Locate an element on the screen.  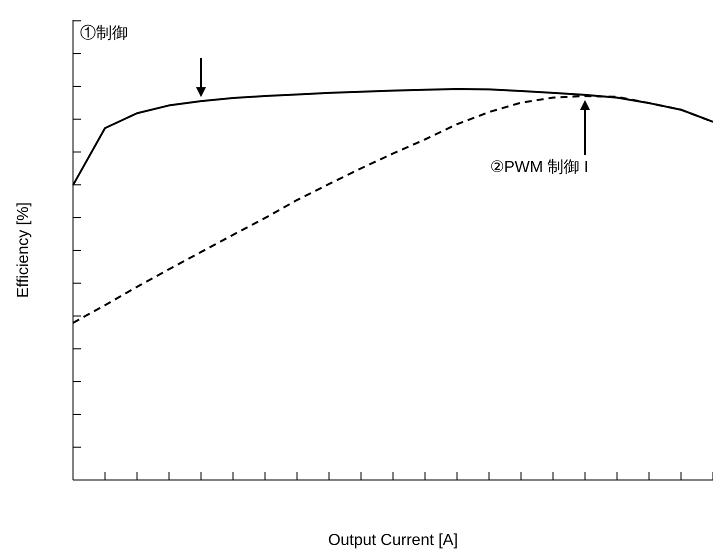
x-axis-title: Output Current [A] is located at coordinates (393, 540).